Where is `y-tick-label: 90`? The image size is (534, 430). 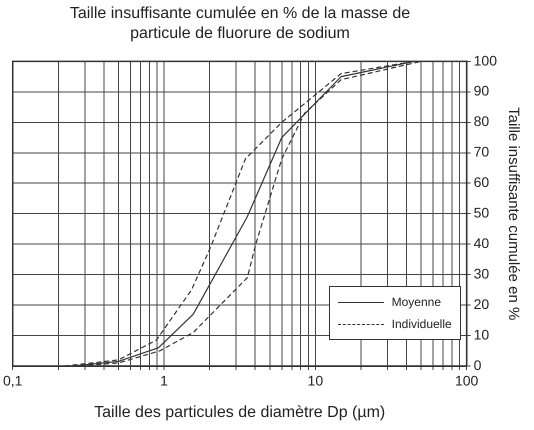
y-tick-label: 90 is located at coordinates (482, 90).